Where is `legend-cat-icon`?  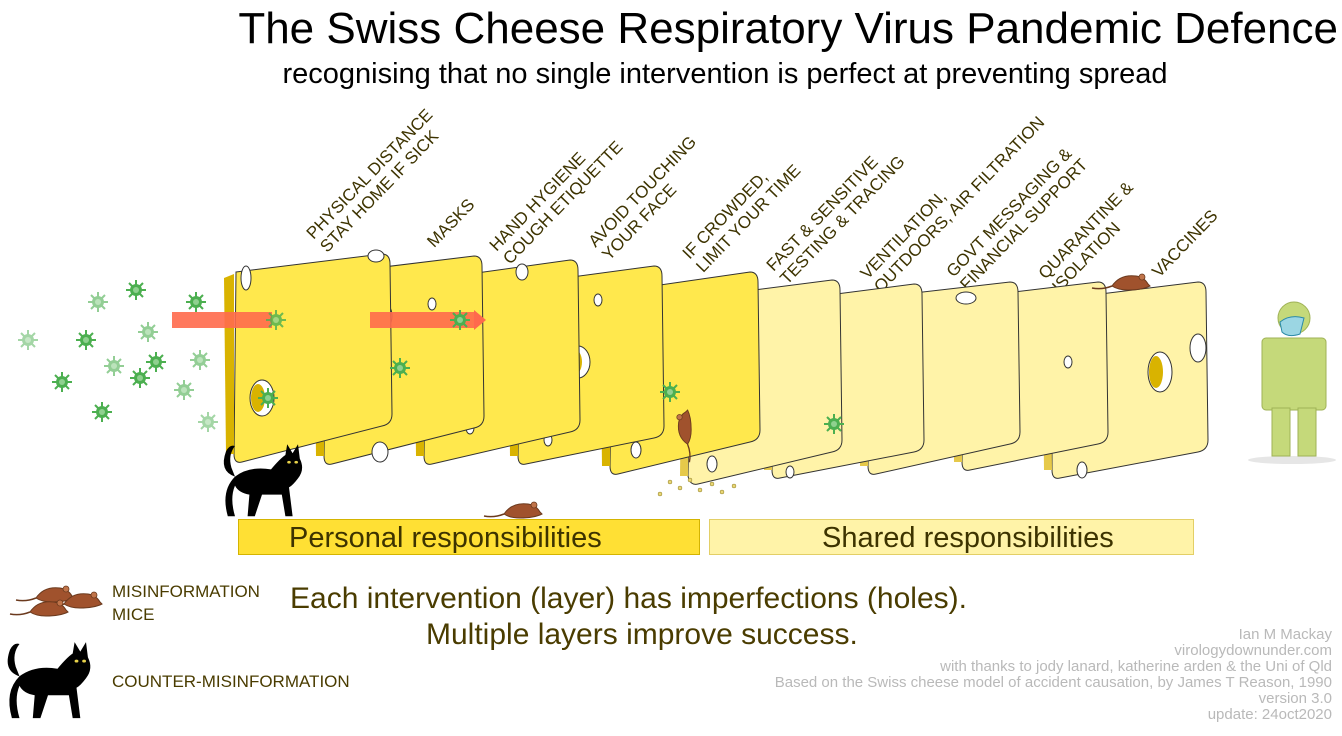 legend-cat-icon is located at coordinates (49, 680).